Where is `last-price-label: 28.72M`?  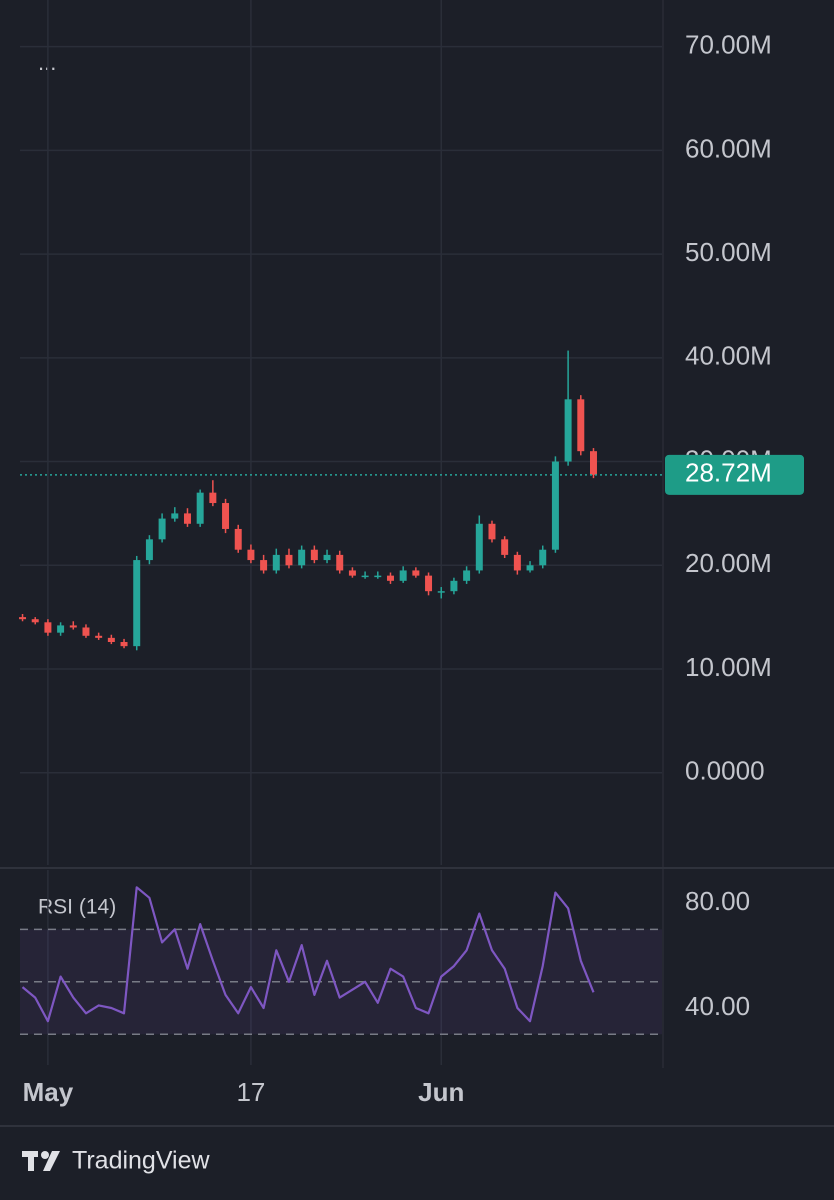
last-price-label: 28.72M is located at coordinates (728, 473).